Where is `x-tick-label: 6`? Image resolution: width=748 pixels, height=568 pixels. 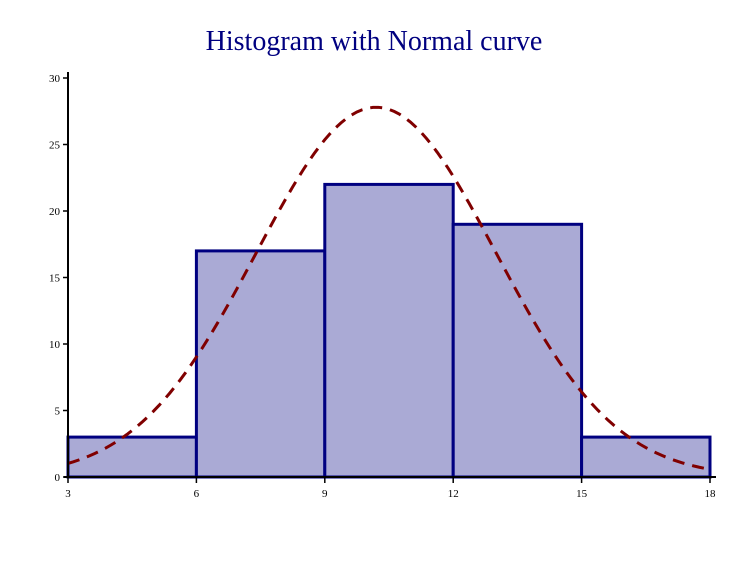
x-tick-label: 6 is located at coordinates (197, 494).